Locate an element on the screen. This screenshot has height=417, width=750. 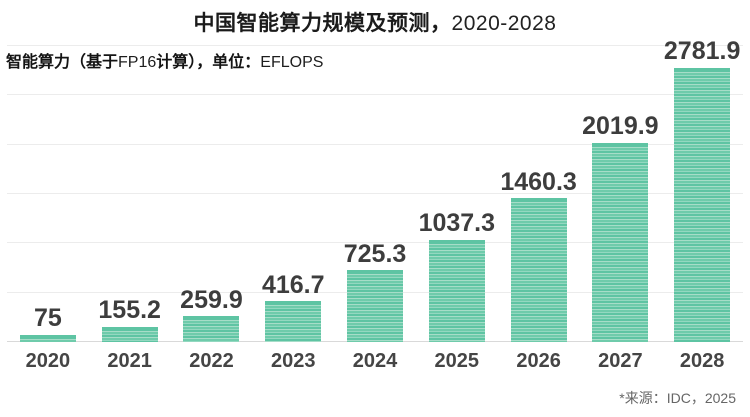
subtitle-part-unit: EFLOPS is located at coordinates (292, 62).